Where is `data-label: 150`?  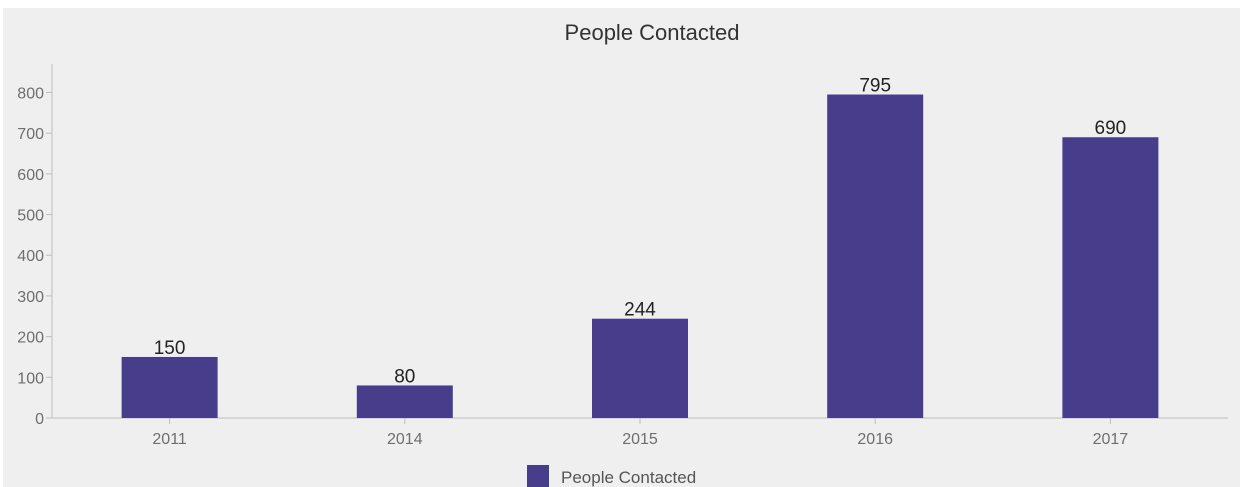 data-label: 150 is located at coordinates (170, 348).